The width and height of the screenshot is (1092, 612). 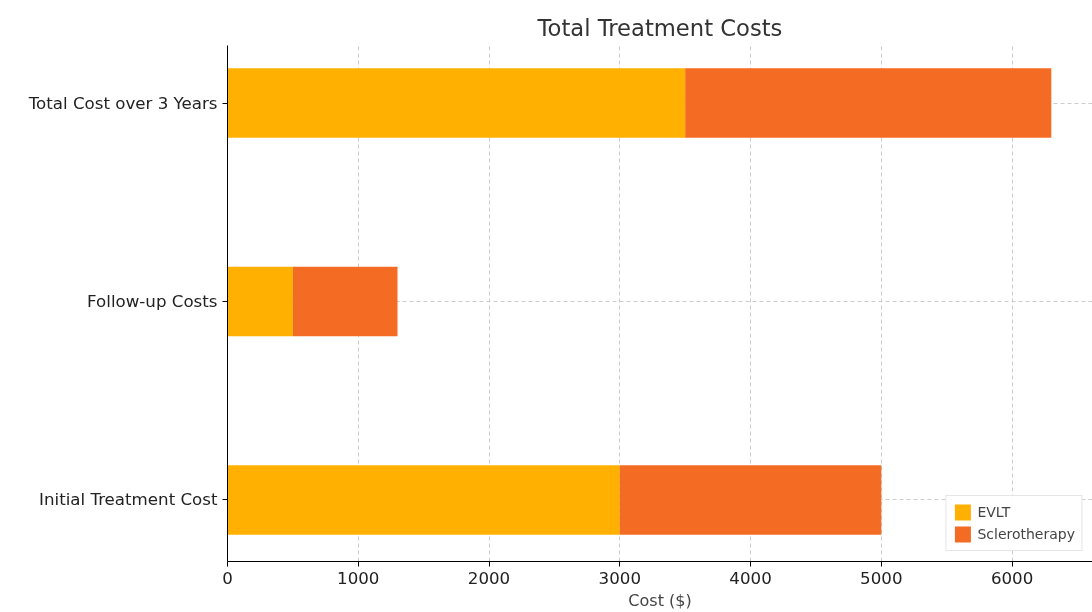 What do you see at coordinates (152, 302) in the screenshot?
I see `y-tick-label: Follow-up Costs` at bounding box center [152, 302].